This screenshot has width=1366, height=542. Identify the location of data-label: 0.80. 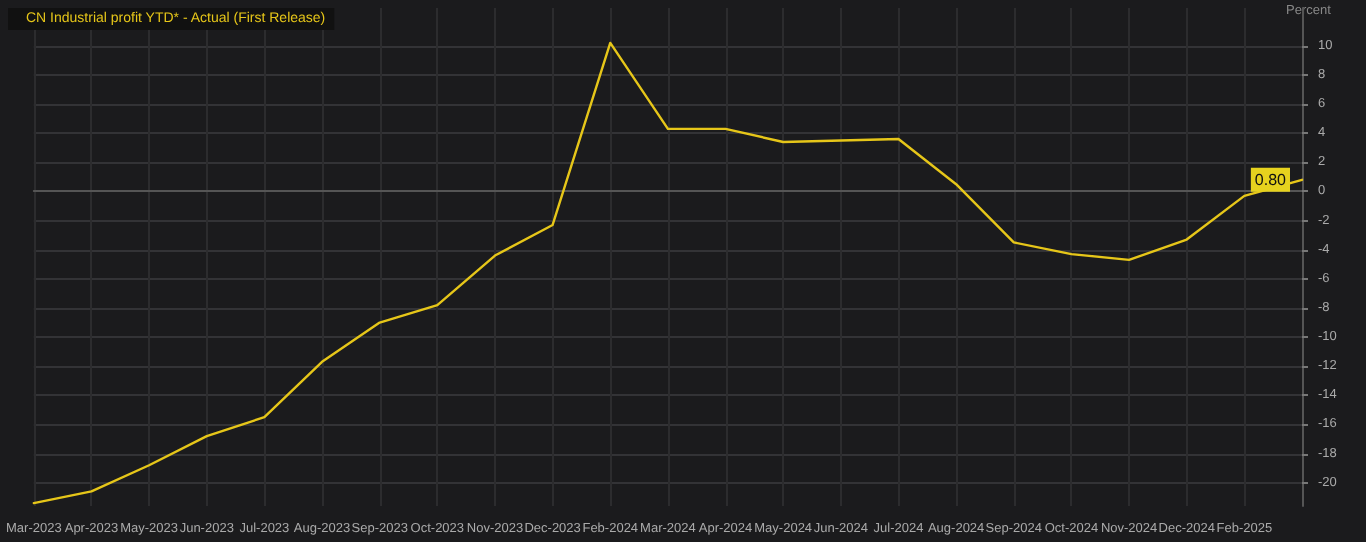
(1271, 179).